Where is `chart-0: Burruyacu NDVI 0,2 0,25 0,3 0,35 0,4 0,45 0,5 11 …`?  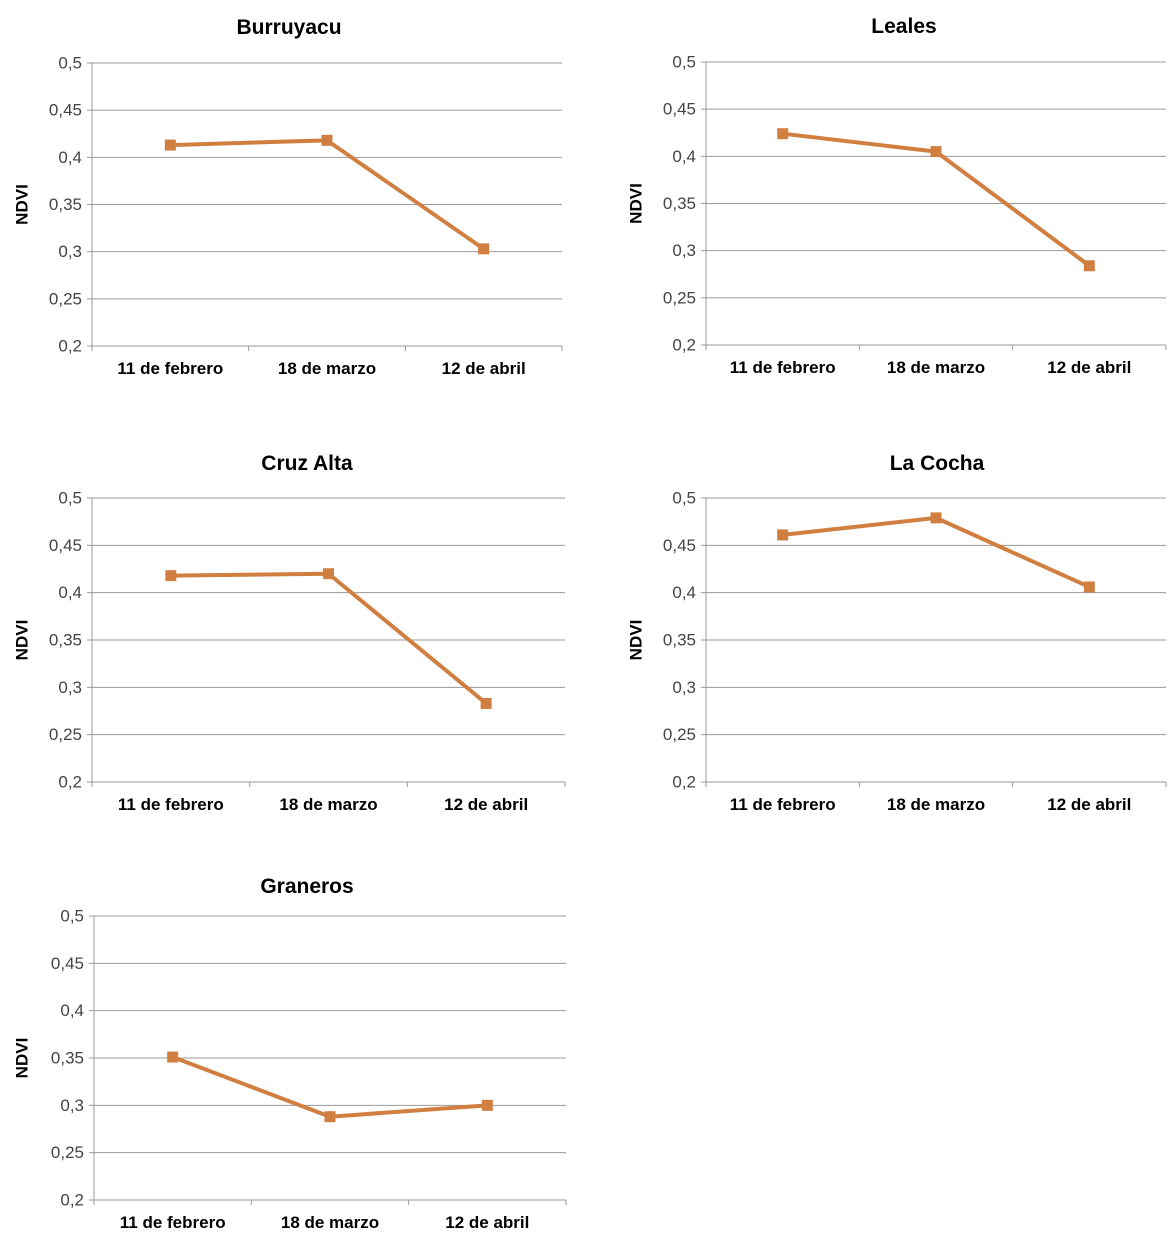
chart-0: Burruyacu NDVI 0,2 0,25 0,3 0,35 0,4 0,45 0,5 11 … is located at coordinates (288, 197).